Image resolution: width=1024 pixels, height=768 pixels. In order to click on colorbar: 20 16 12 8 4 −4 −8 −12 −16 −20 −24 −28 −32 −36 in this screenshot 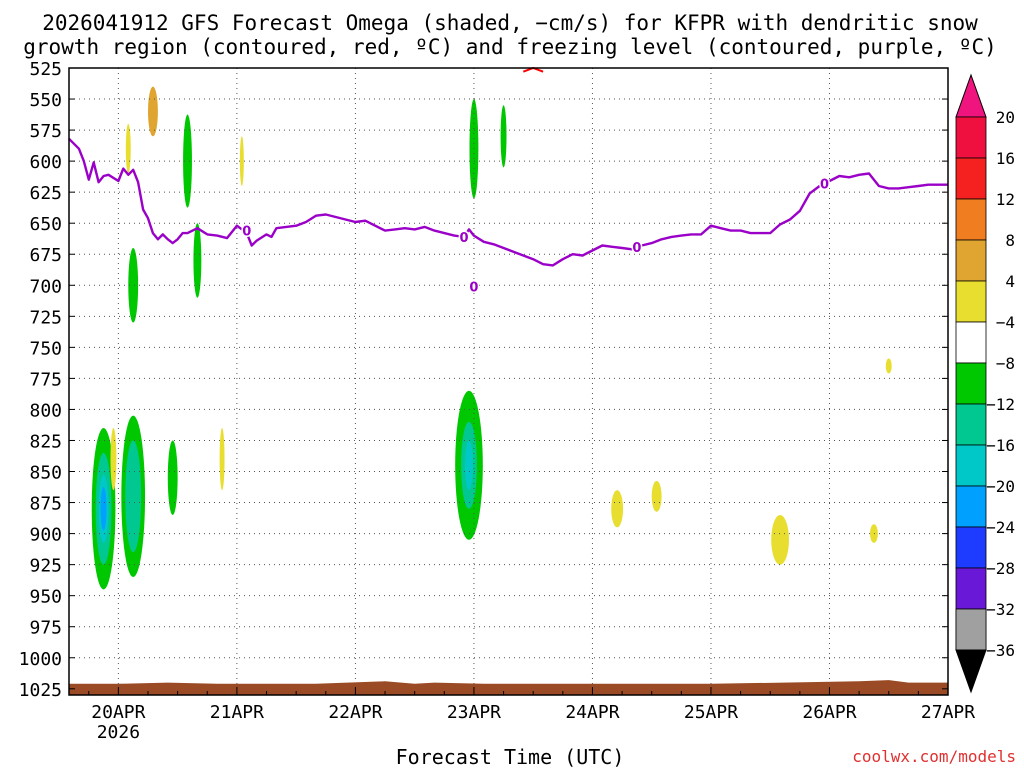, I will do `click(985, 383)`.